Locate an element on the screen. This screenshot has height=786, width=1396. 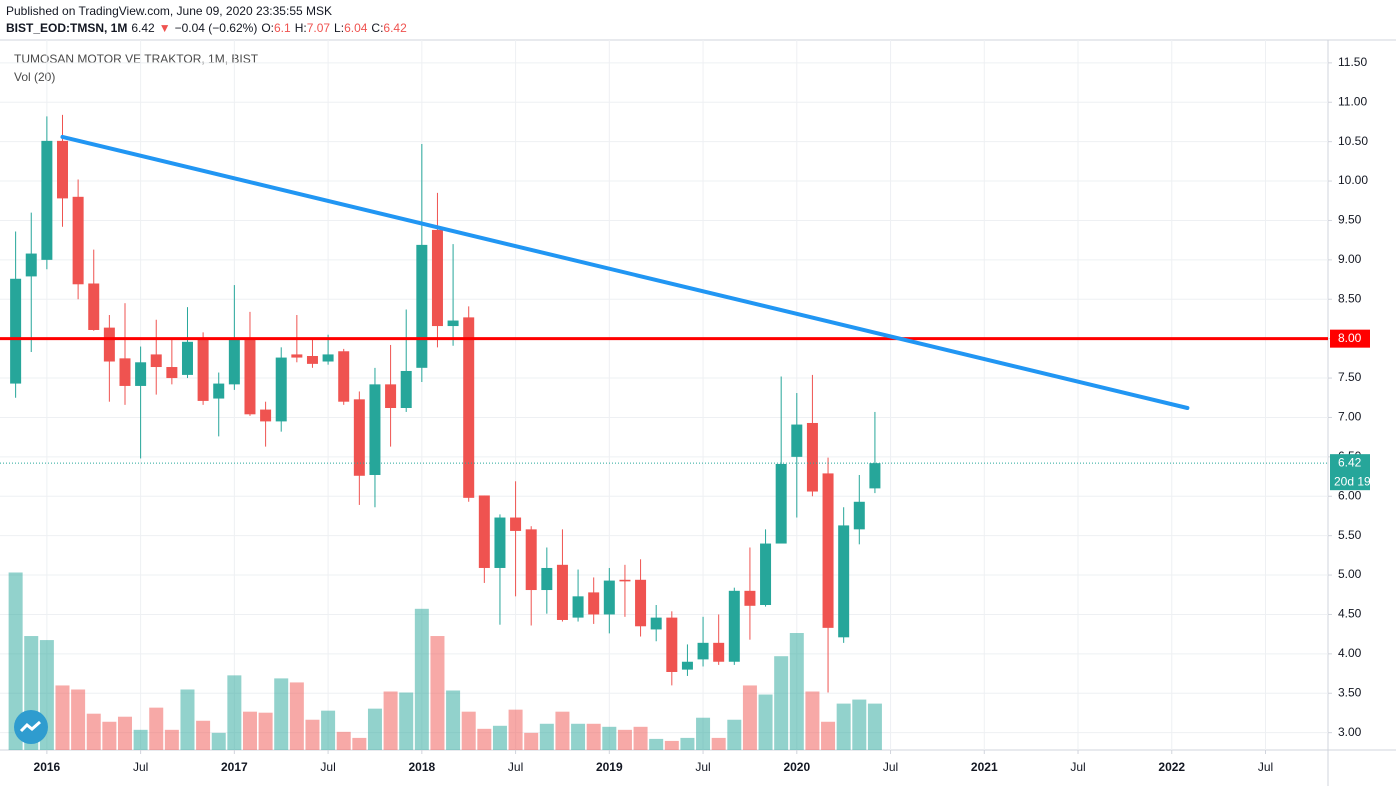
change-arrow: ▼ is located at coordinates (165, 28).